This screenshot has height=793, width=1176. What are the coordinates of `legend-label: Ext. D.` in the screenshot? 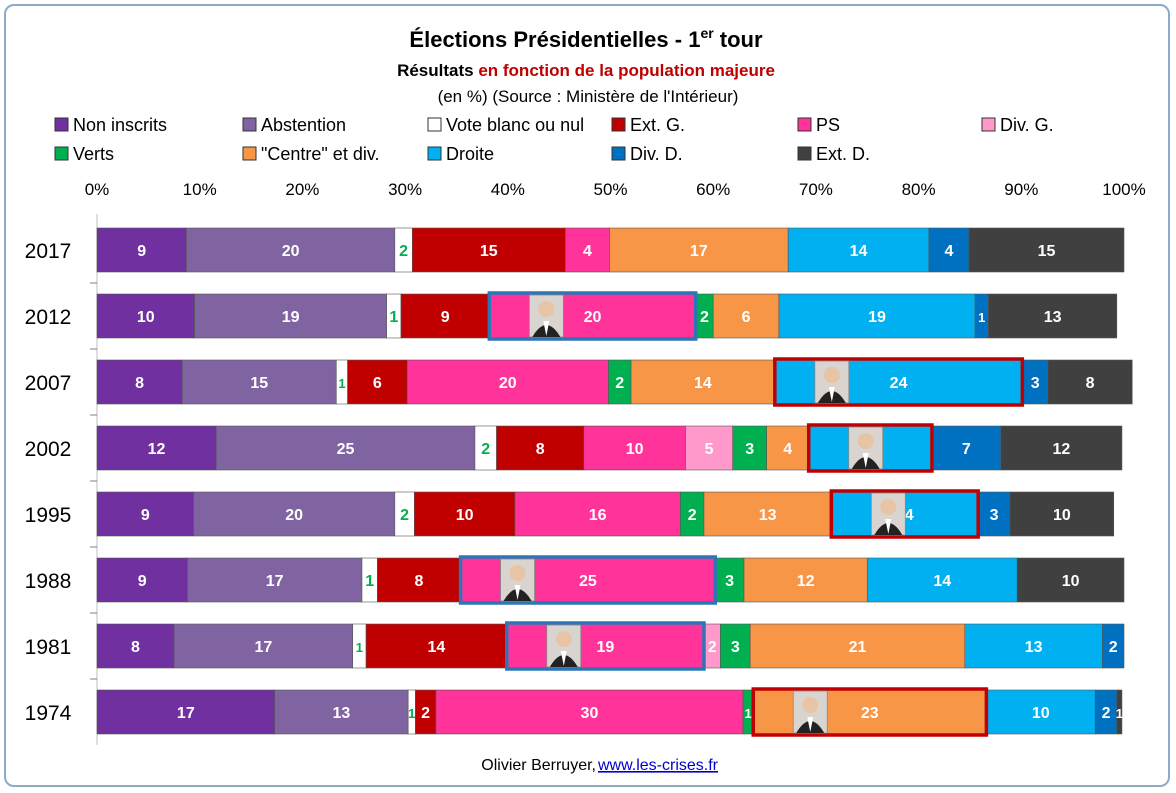 It's located at (843, 154).